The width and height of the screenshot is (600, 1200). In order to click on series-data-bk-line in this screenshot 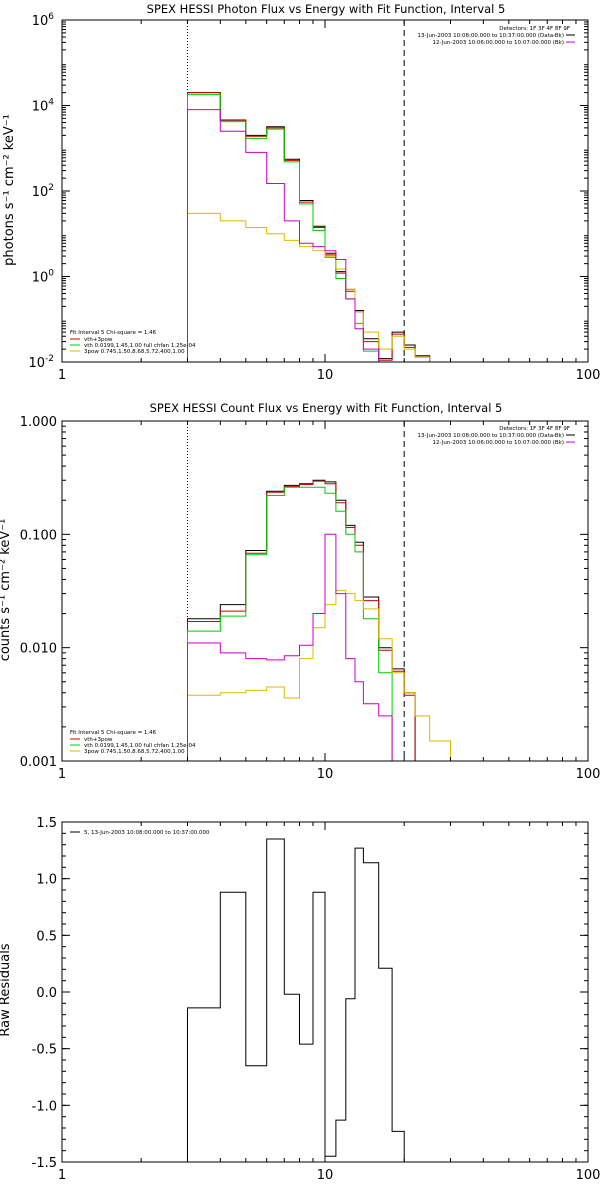, I will do `click(301, 620)`.